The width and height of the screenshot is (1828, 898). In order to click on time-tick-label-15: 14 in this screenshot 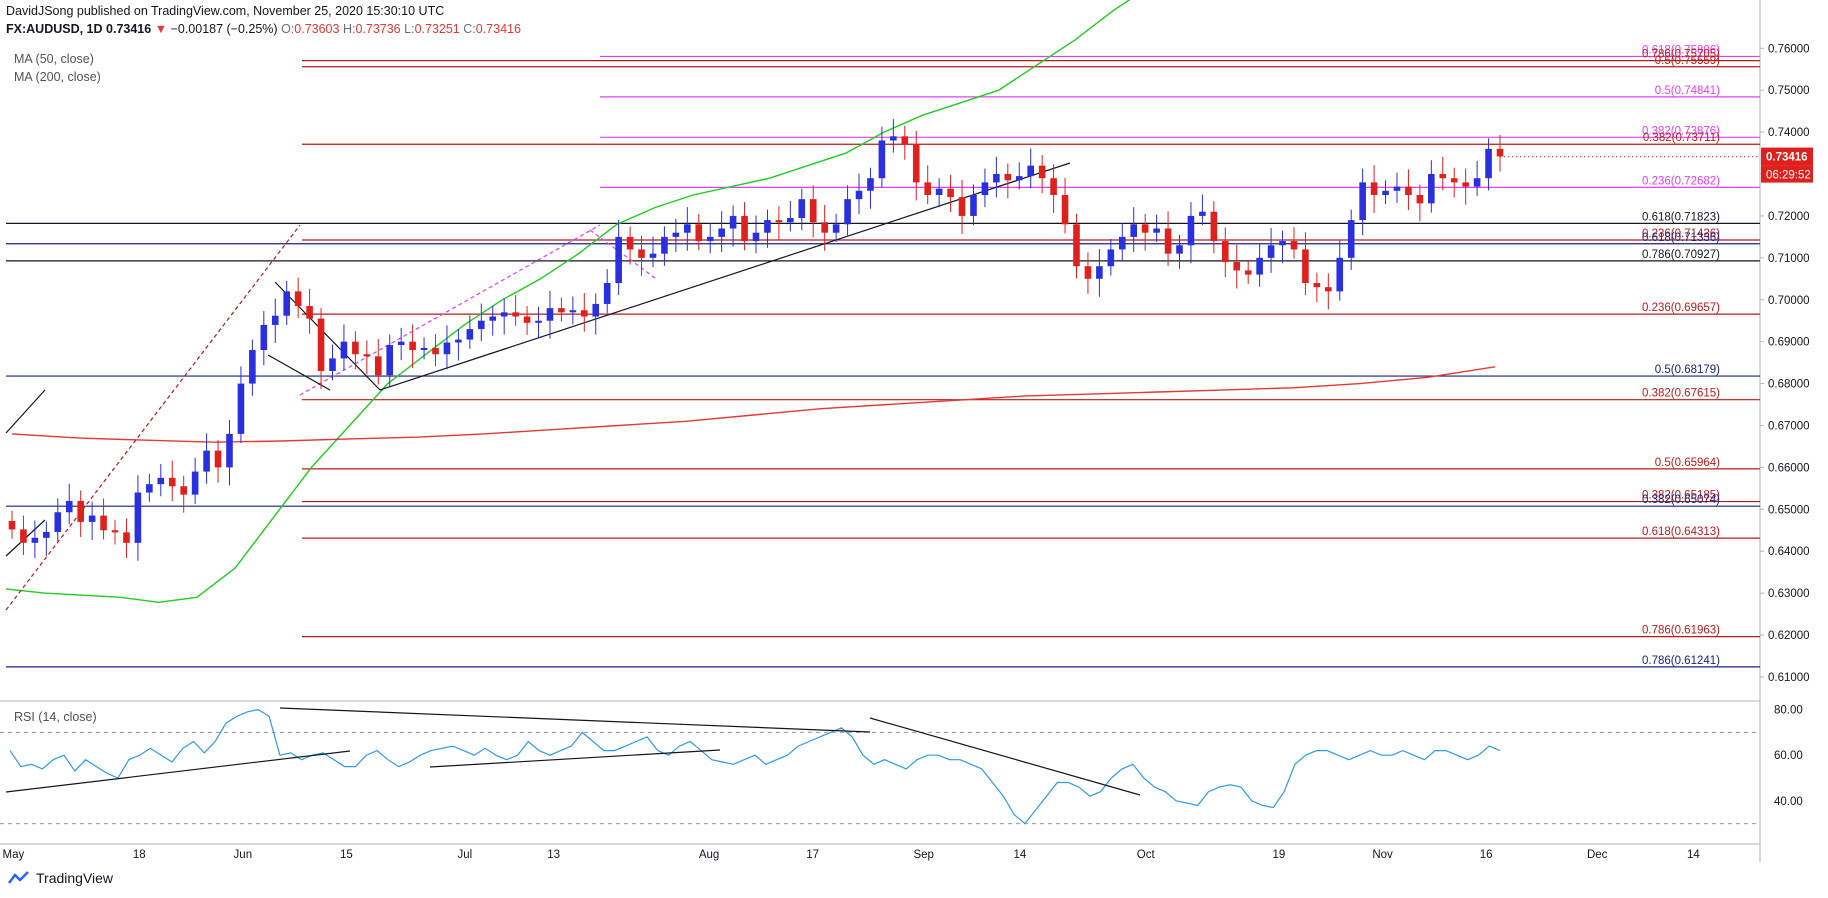, I will do `click(1693, 855)`.